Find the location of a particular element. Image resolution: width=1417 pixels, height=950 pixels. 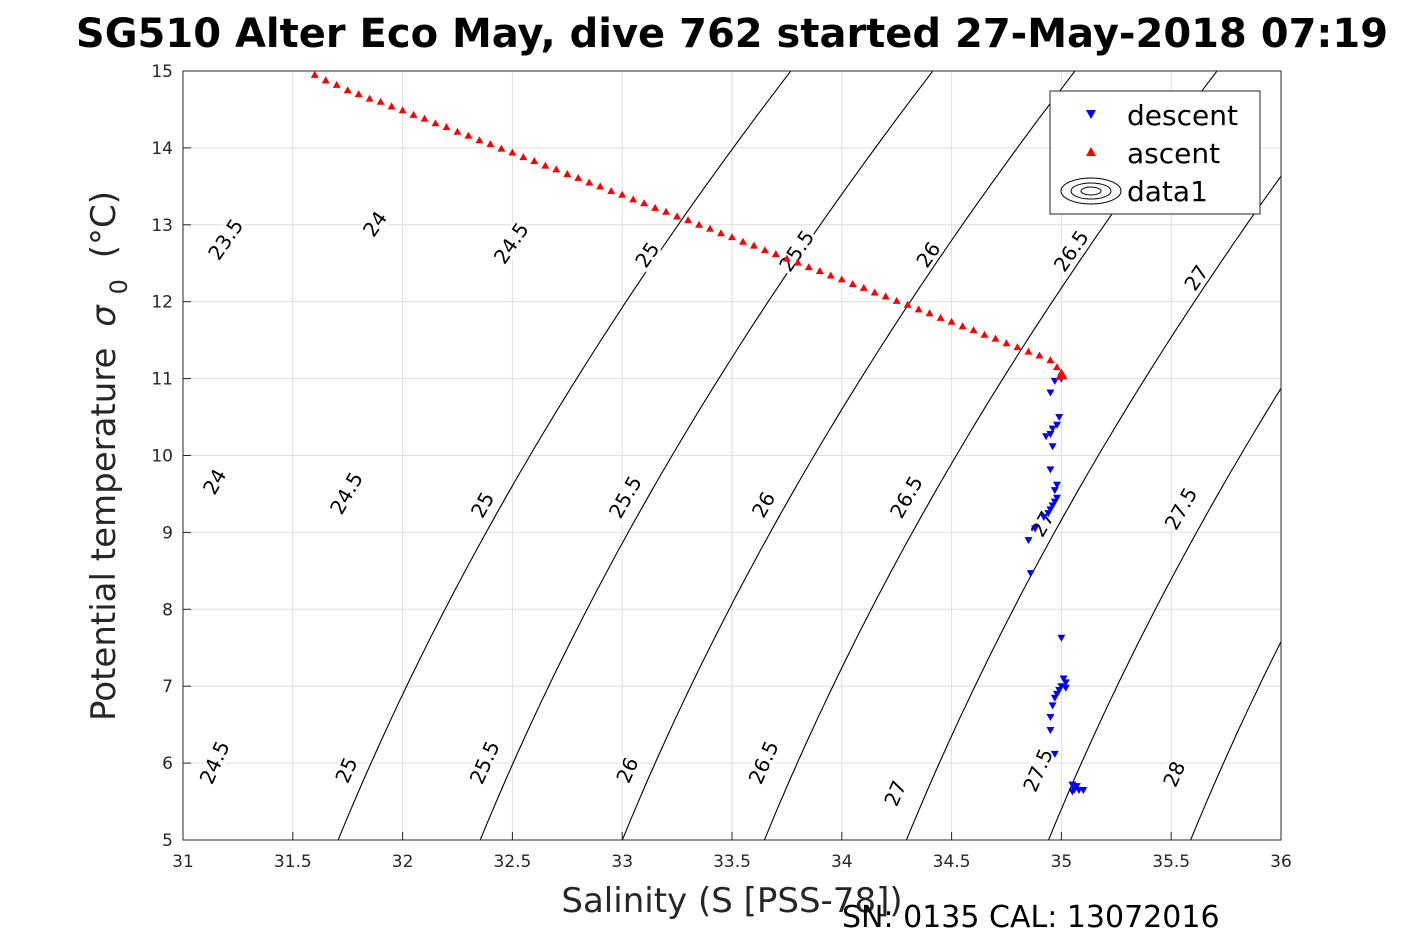

y-tick-label: 9 is located at coordinates (167, 533).